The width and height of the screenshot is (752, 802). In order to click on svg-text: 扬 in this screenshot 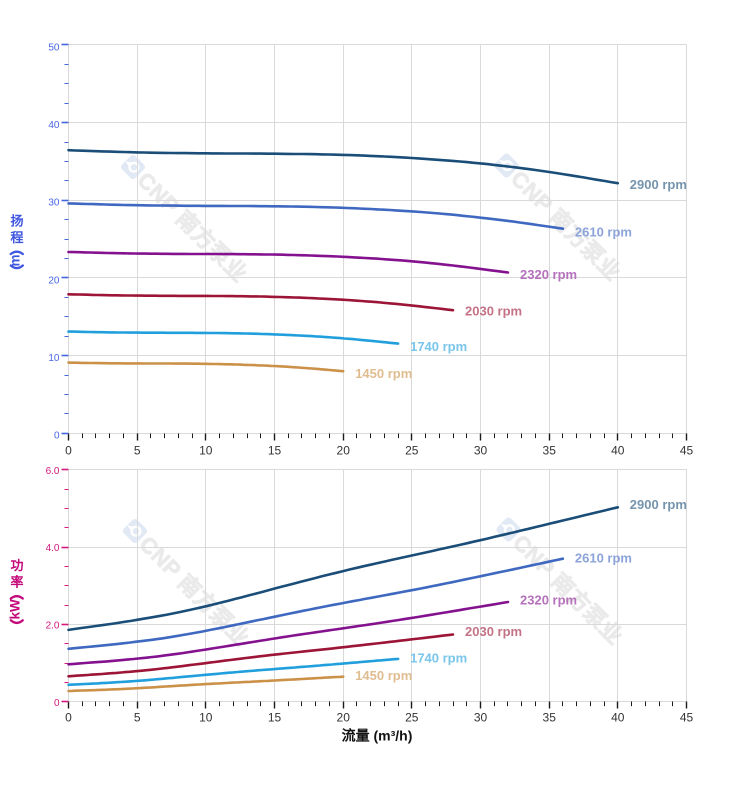, I will do `click(16, 221)`.